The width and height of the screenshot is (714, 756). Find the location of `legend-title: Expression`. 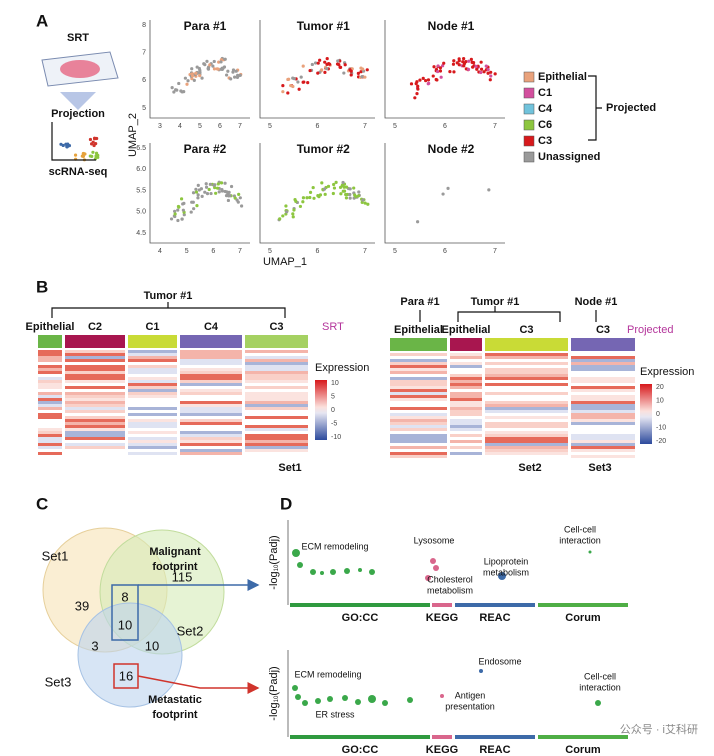

legend-title: Expression is located at coordinates (667, 372).